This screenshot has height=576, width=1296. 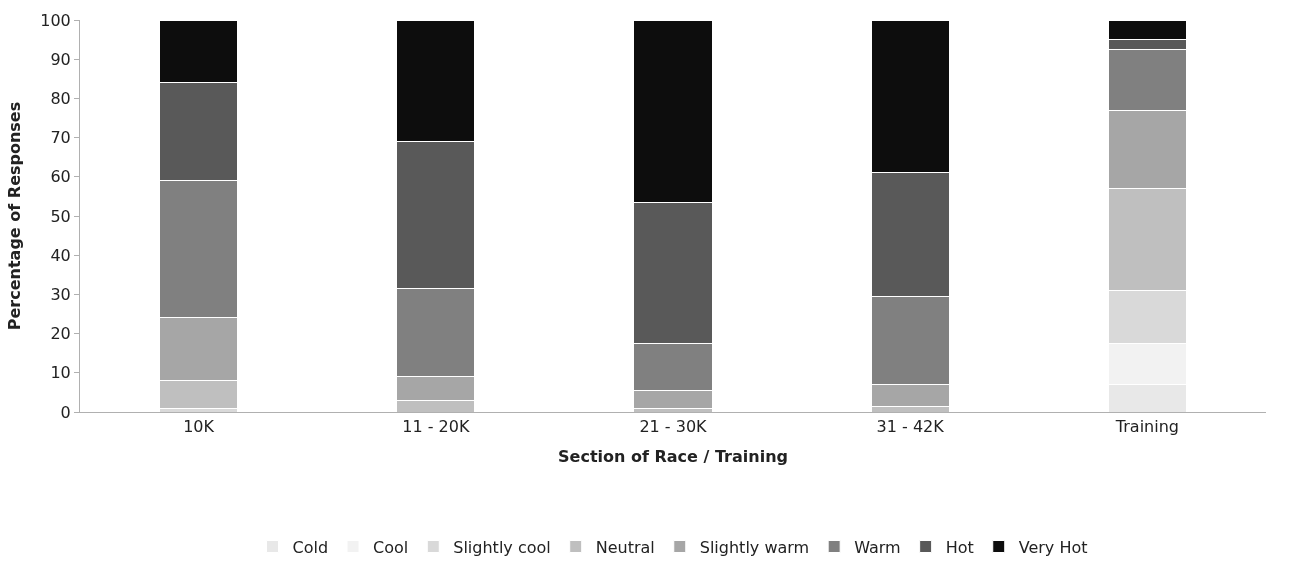 What do you see at coordinates (15, 216) in the screenshot?
I see `y-axis-title: Percentage of Responses` at bounding box center [15, 216].